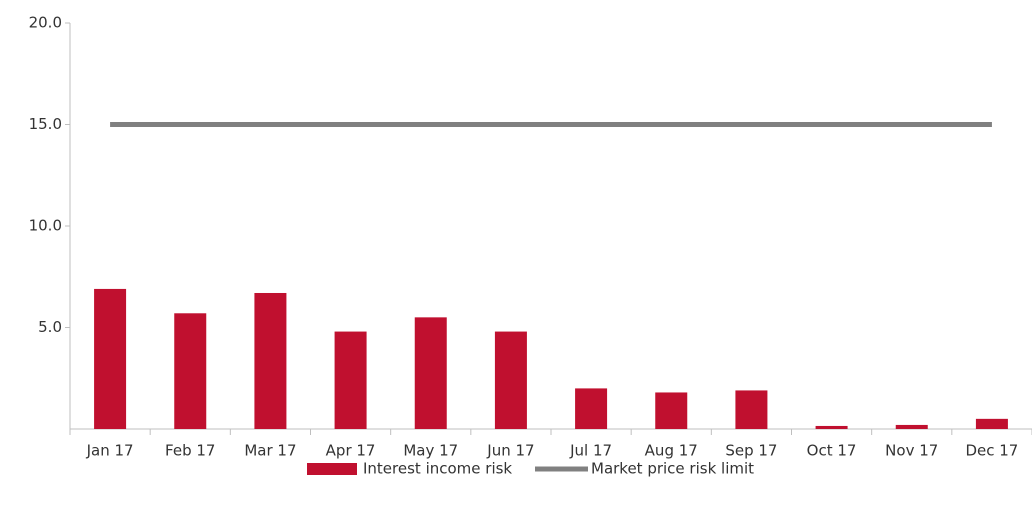 The image size is (1032, 506). What do you see at coordinates (991, 451) in the screenshot?
I see `x-tick-label: Dec 17` at bounding box center [991, 451].